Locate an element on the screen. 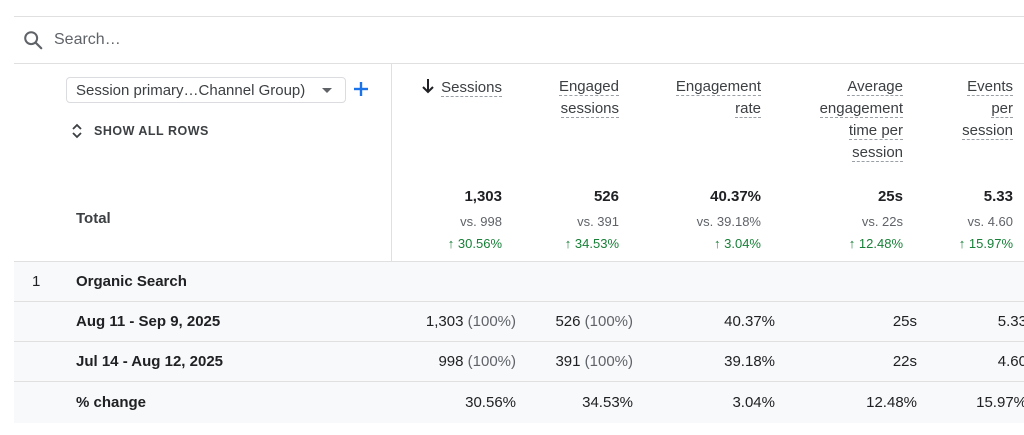 This screenshot has width=1024, height=435. row-label: % change is located at coordinates (111, 402).